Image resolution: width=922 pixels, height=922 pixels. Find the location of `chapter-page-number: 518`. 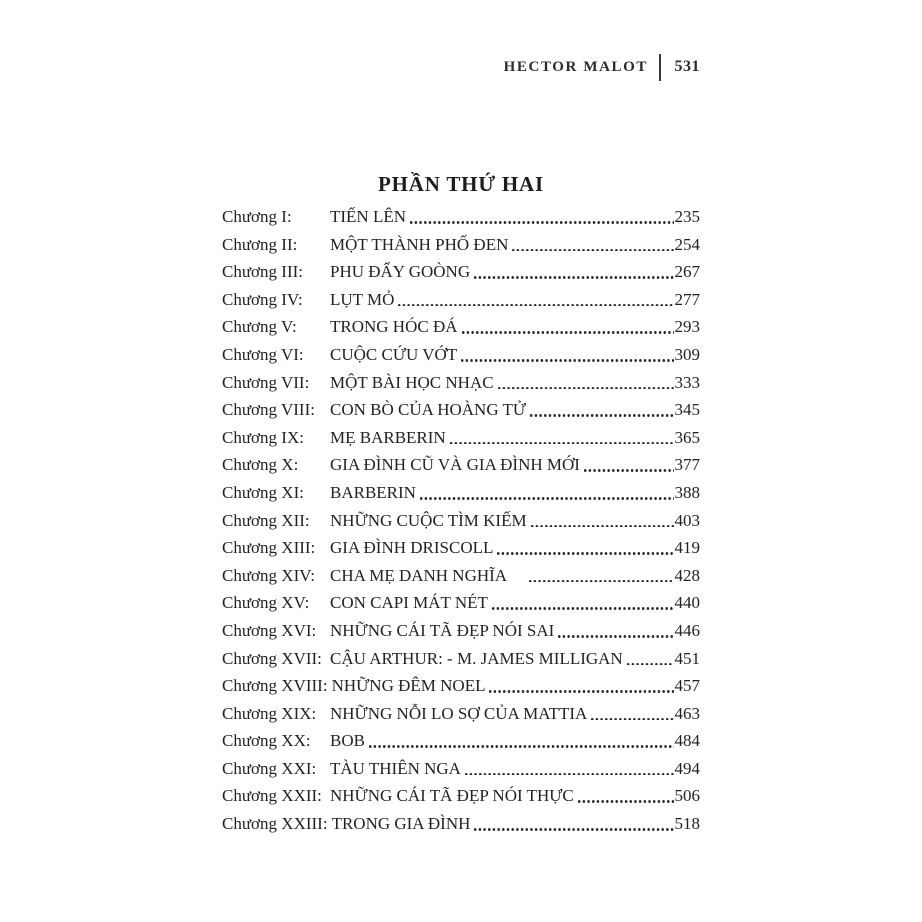

chapter-page-number: 518 is located at coordinates (687, 824).